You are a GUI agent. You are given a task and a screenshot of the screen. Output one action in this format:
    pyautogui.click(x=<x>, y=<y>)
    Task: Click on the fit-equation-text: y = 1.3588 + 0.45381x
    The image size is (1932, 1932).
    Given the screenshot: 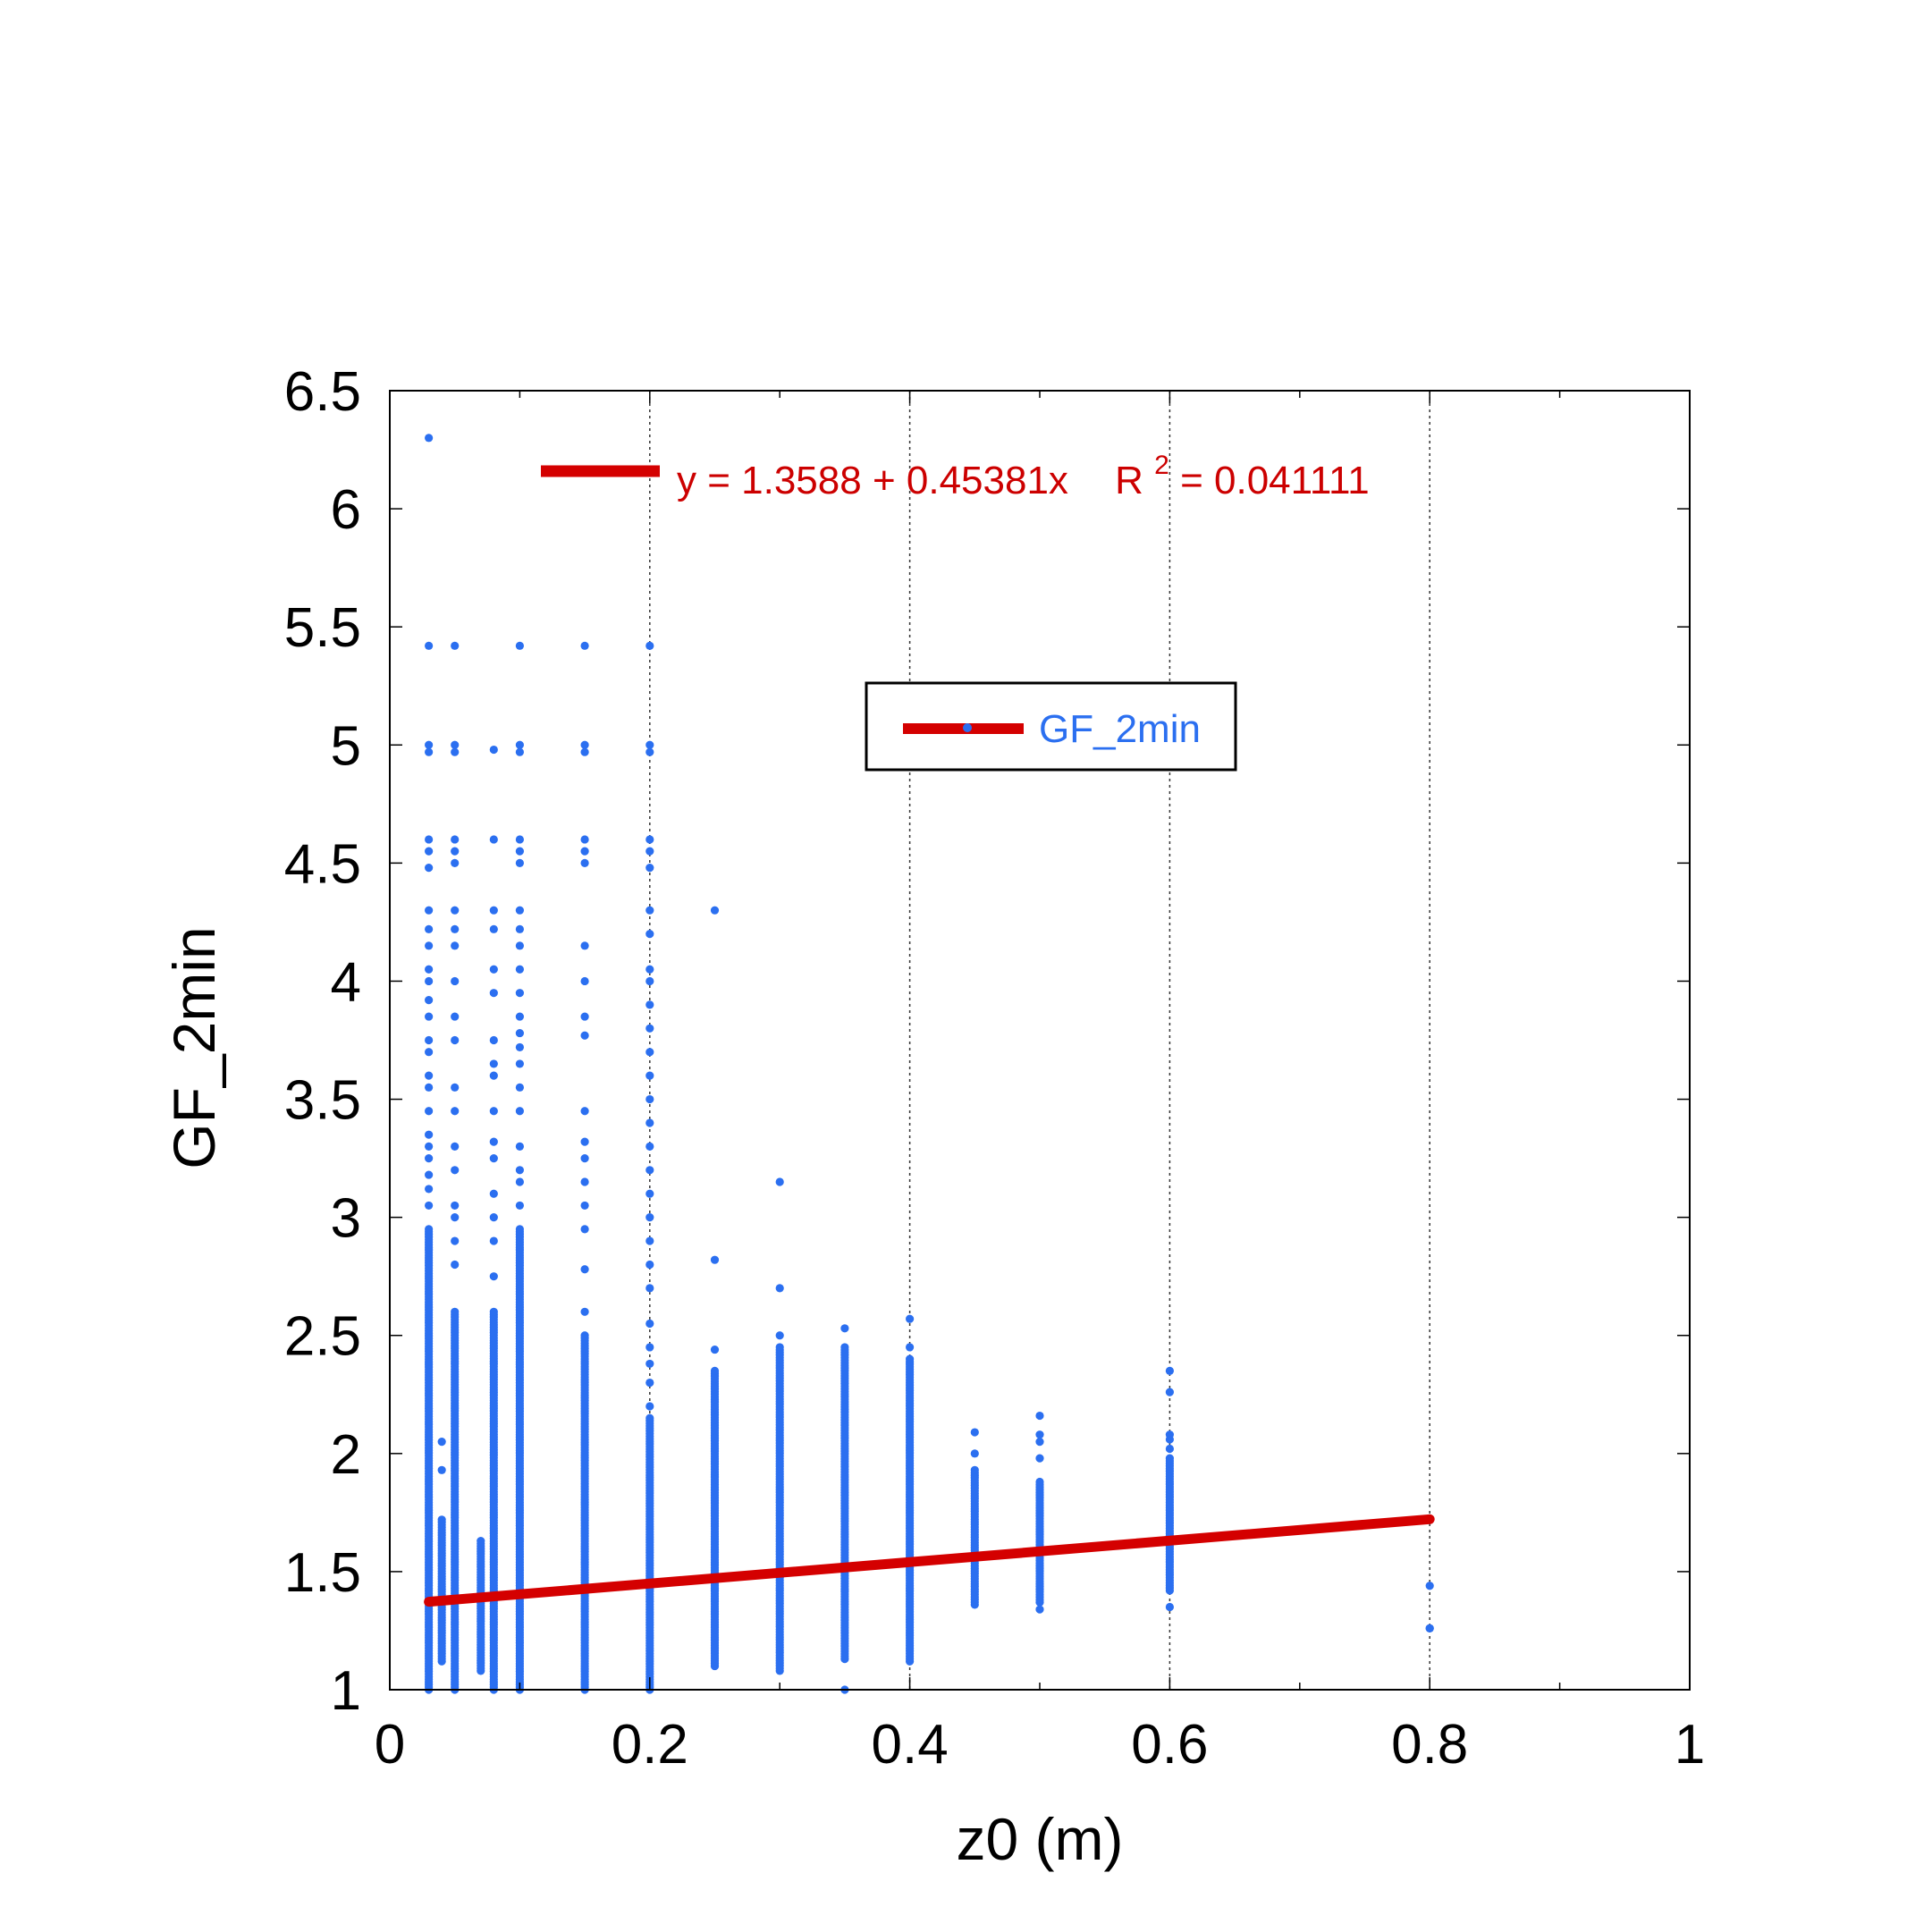 What is the action you would take?
    pyautogui.click(x=872, y=480)
    